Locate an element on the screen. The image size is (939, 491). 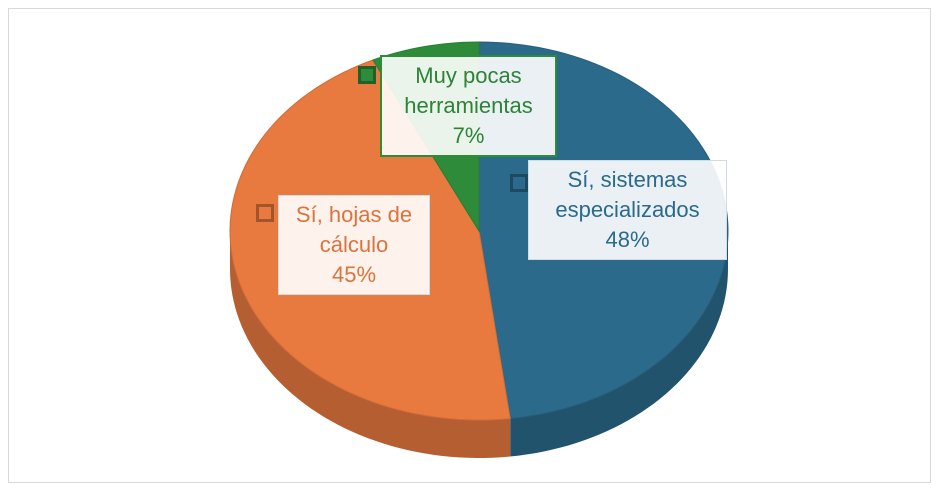
data-label-value: 45% is located at coordinates (354, 274).